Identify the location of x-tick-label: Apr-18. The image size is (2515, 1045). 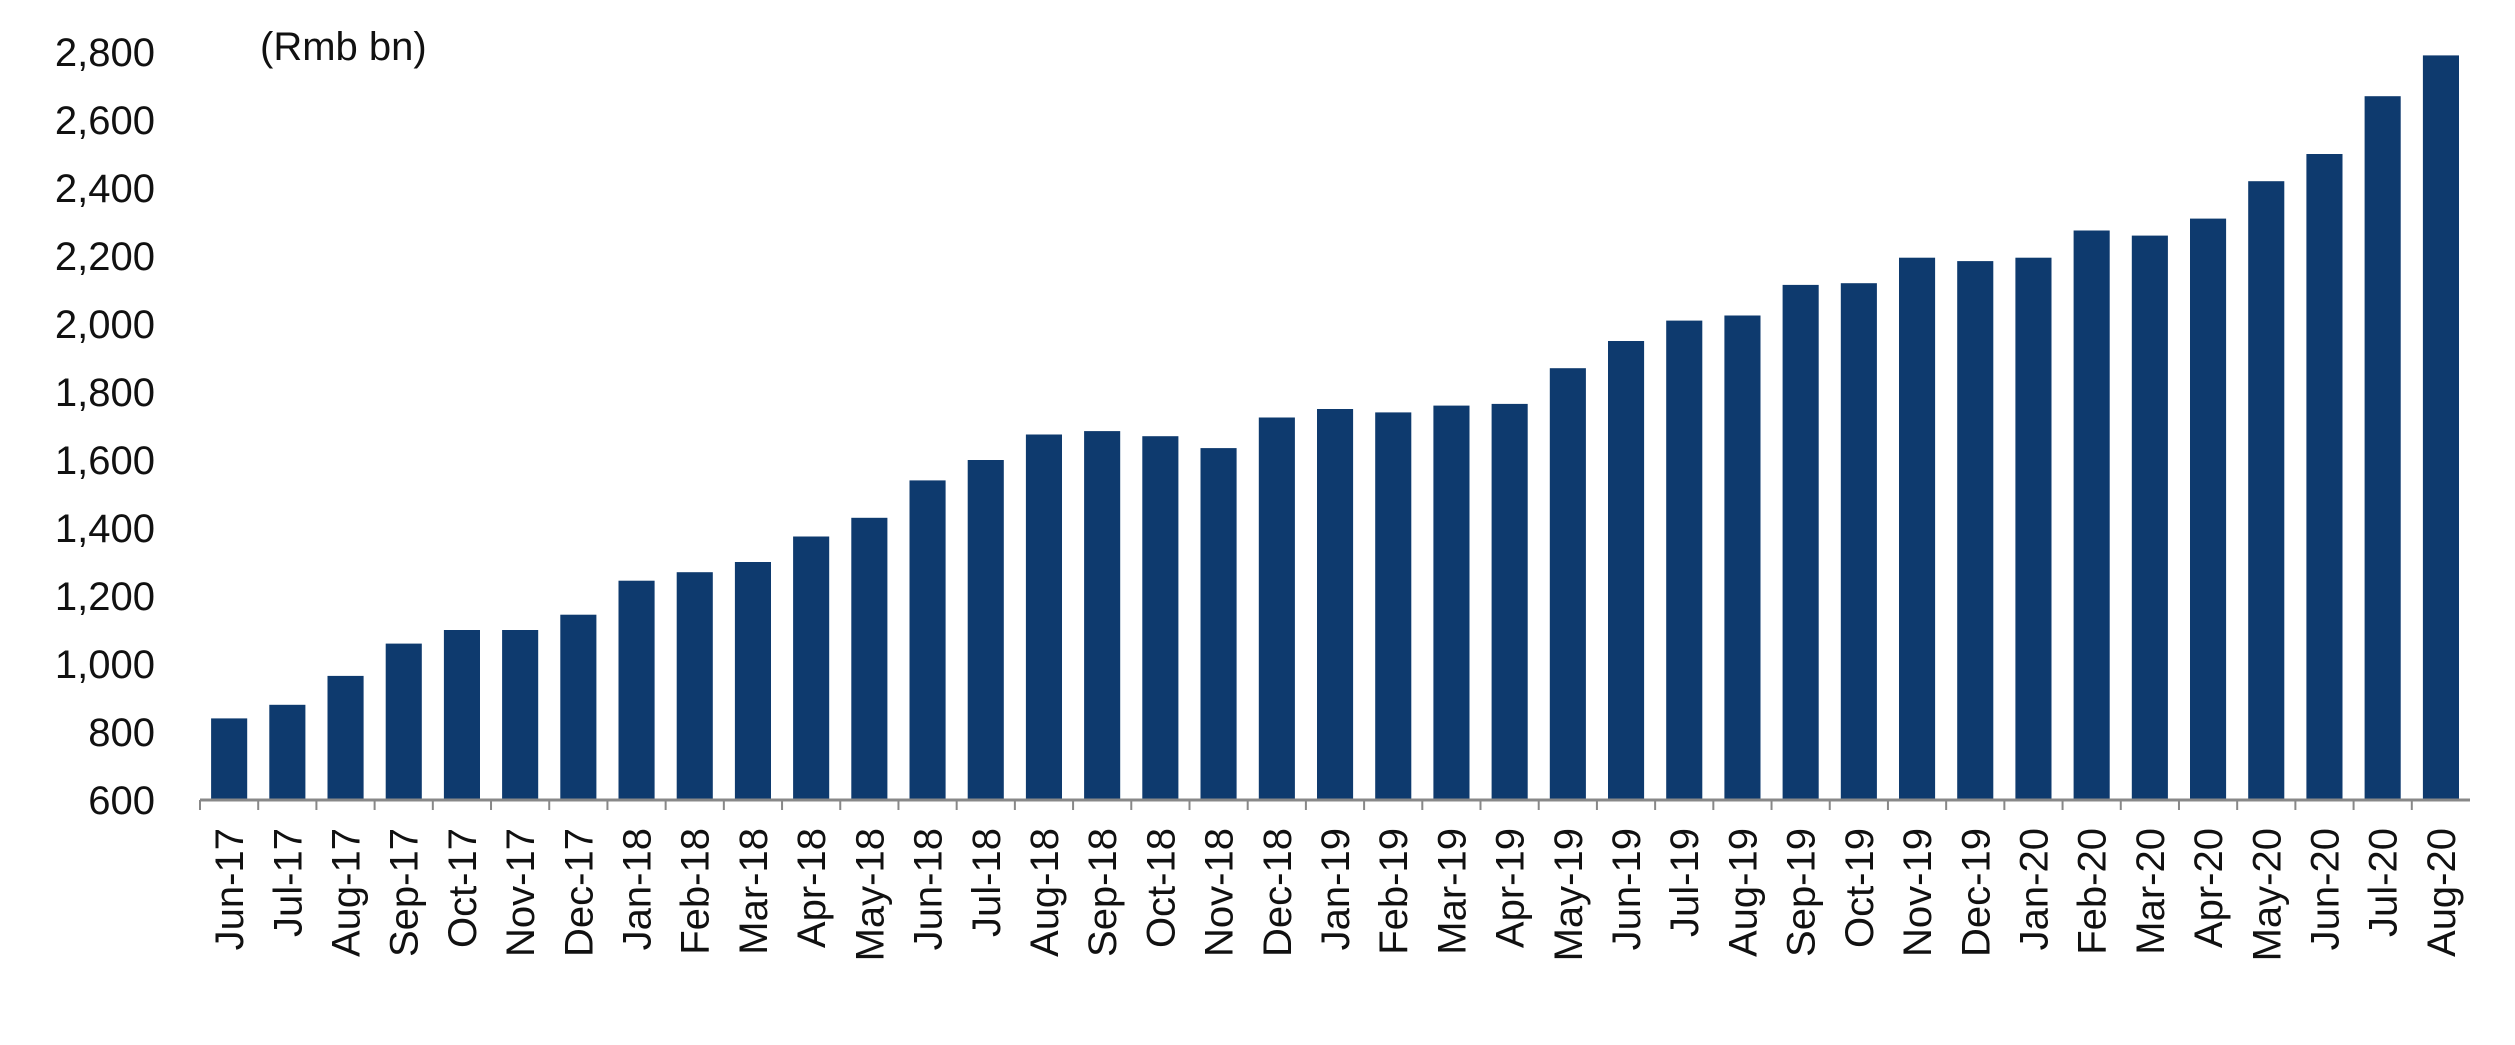
(812, 888).